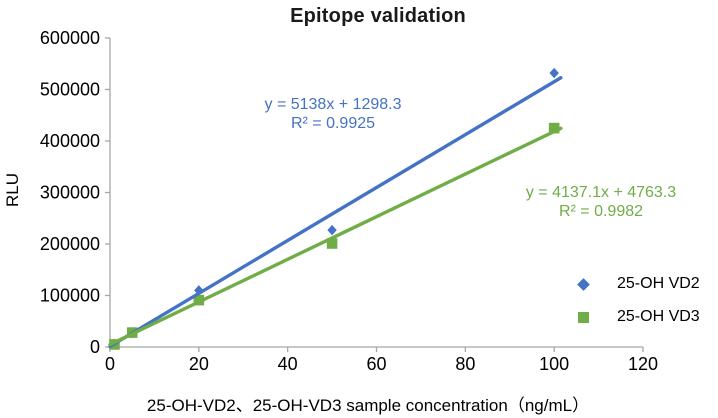 This screenshot has height=418, width=718. What do you see at coordinates (554, 364) in the screenshot?
I see `x-tick-label: 100` at bounding box center [554, 364].